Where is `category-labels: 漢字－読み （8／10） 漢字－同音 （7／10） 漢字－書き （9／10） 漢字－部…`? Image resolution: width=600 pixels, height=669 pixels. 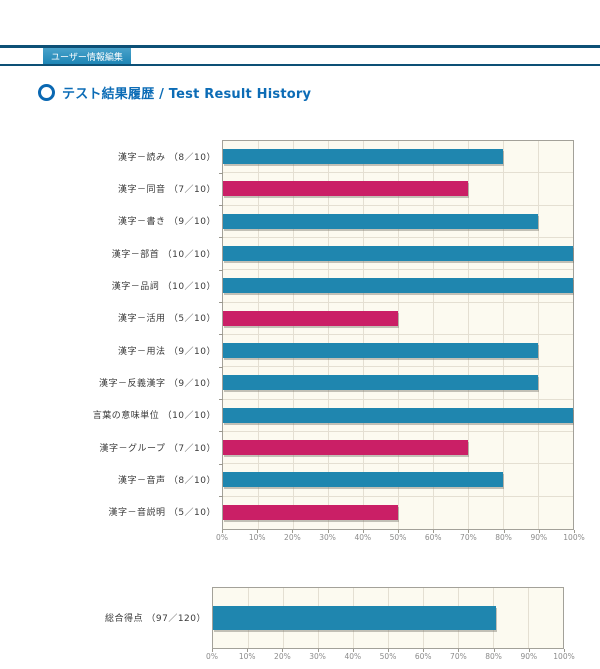
category-labels: 漢字－読み （8／10） 漢字－同音 （7／10） 漢字－書き （9／10） 漢字－部… is located at coordinates (155, 342).